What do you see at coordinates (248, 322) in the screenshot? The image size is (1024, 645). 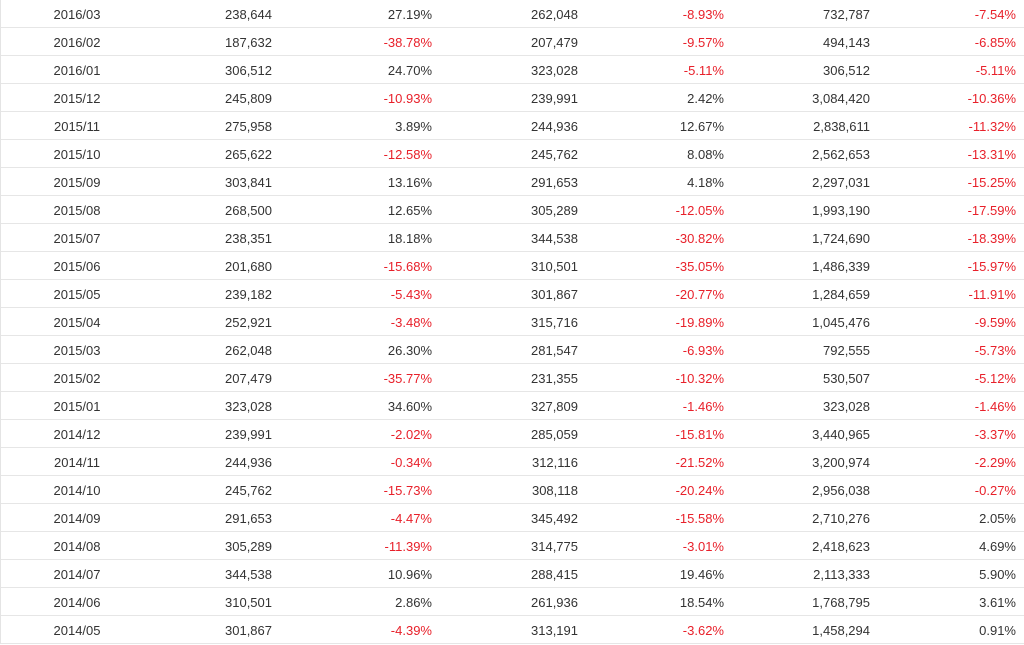 I see `value-cell: 252,921` at bounding box center [248, 322].